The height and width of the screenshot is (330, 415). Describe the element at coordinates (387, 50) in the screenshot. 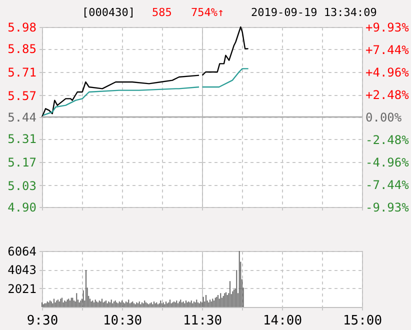

I see `text: +7.44%` at that location.